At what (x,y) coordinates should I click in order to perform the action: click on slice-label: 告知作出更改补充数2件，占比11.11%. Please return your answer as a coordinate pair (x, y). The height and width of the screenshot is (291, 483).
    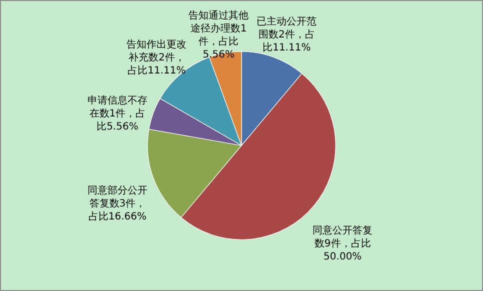
    Looking at the image, I should click on (156, 57).